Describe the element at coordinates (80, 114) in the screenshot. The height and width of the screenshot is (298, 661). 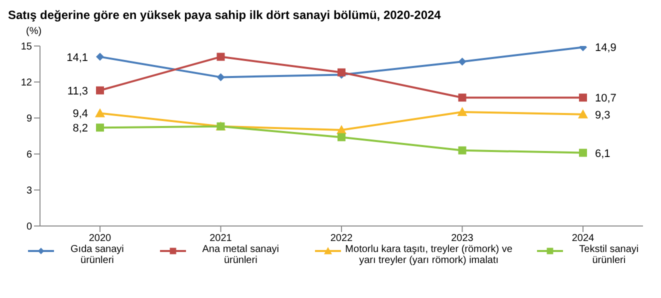
I see `data-label: 9,4` at that location.